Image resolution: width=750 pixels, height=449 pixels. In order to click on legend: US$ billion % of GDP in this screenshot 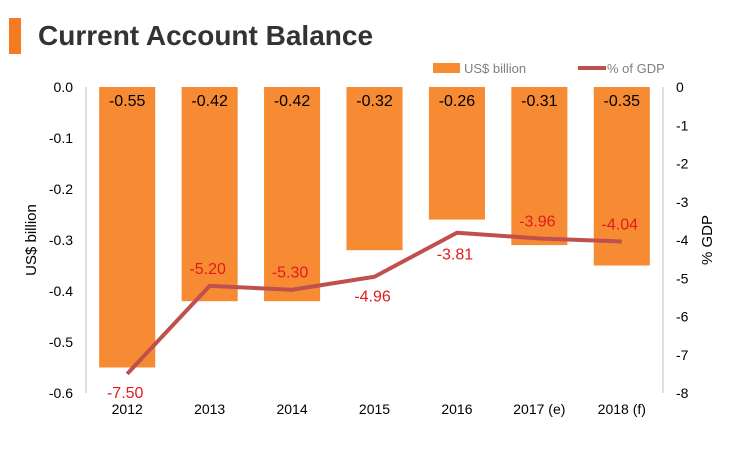, I will do `click(549, 68)`.